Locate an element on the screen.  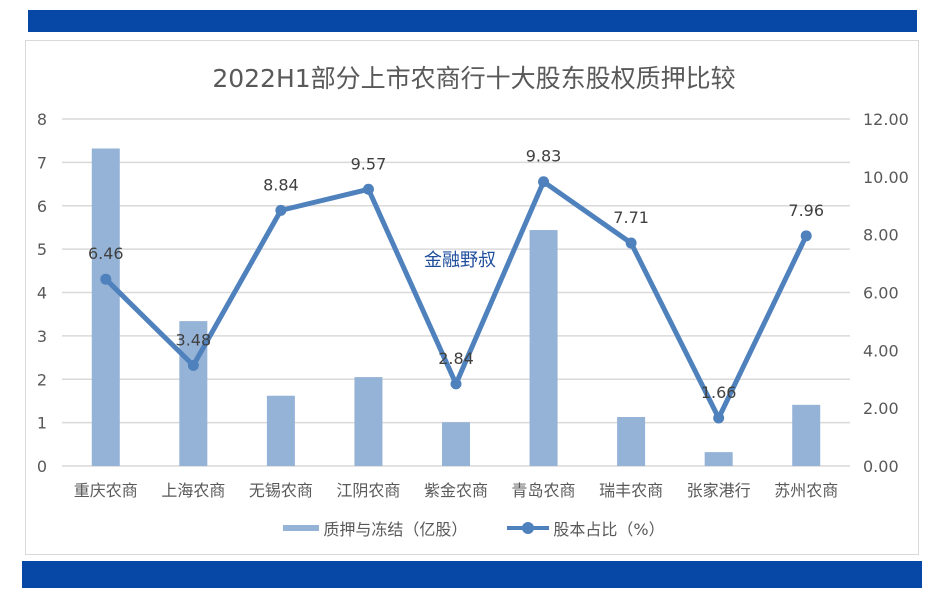
category-label: 苏州农商 is located at coordinates (806, 490).